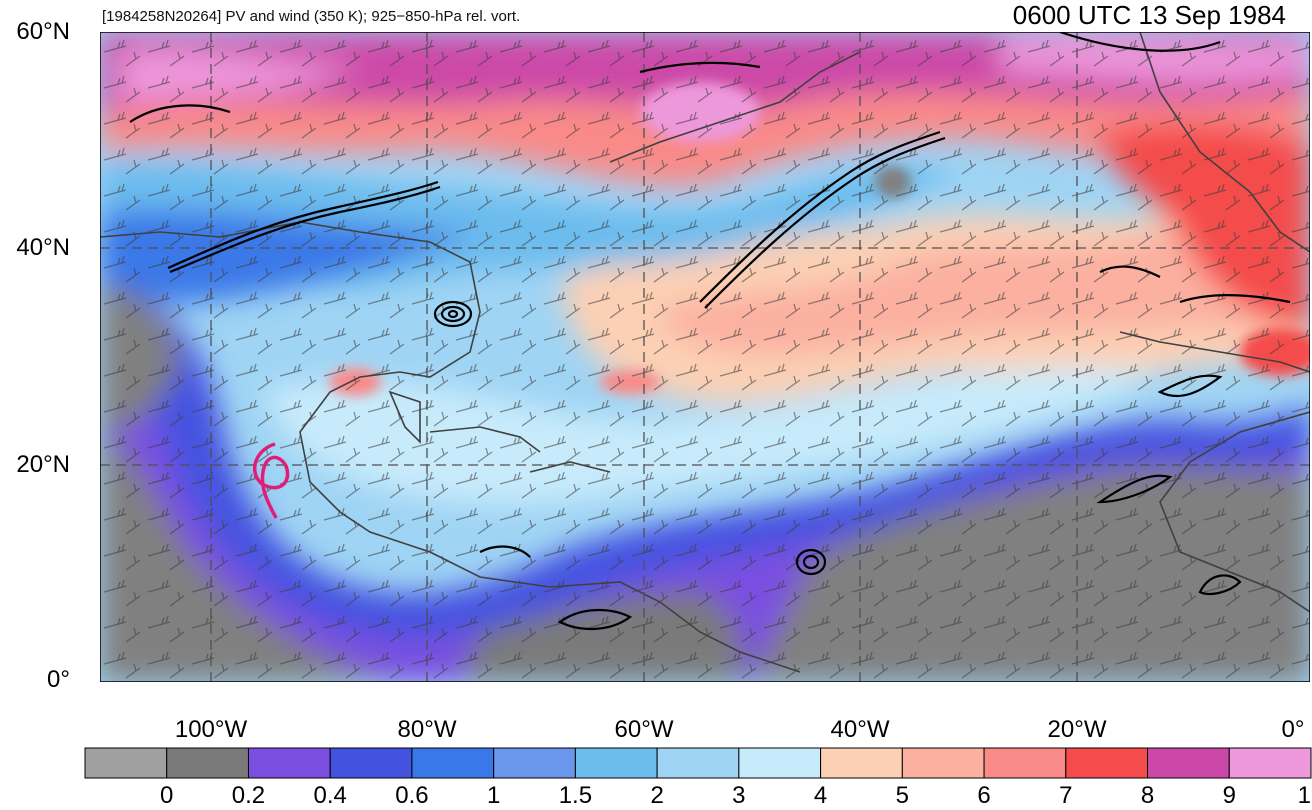 This screenshot has height=810, width=1312. I want to click on lon-label-40w: 40°W, so click(860, 729).